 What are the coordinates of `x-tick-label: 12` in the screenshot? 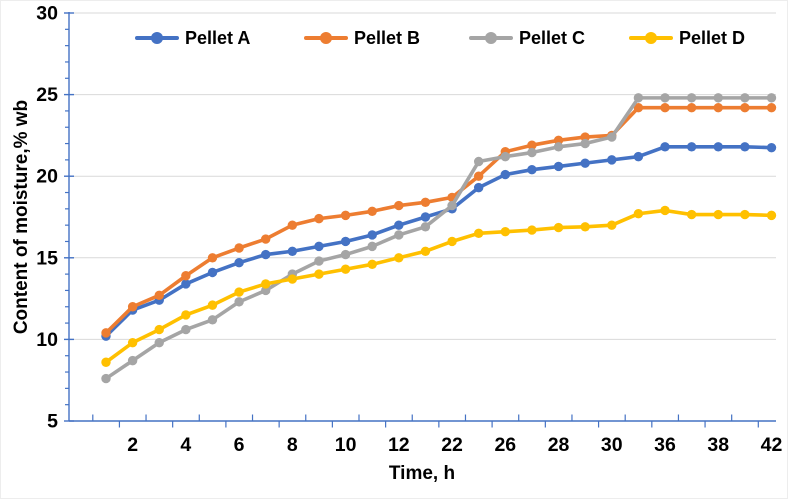 It's located at (399, 445).